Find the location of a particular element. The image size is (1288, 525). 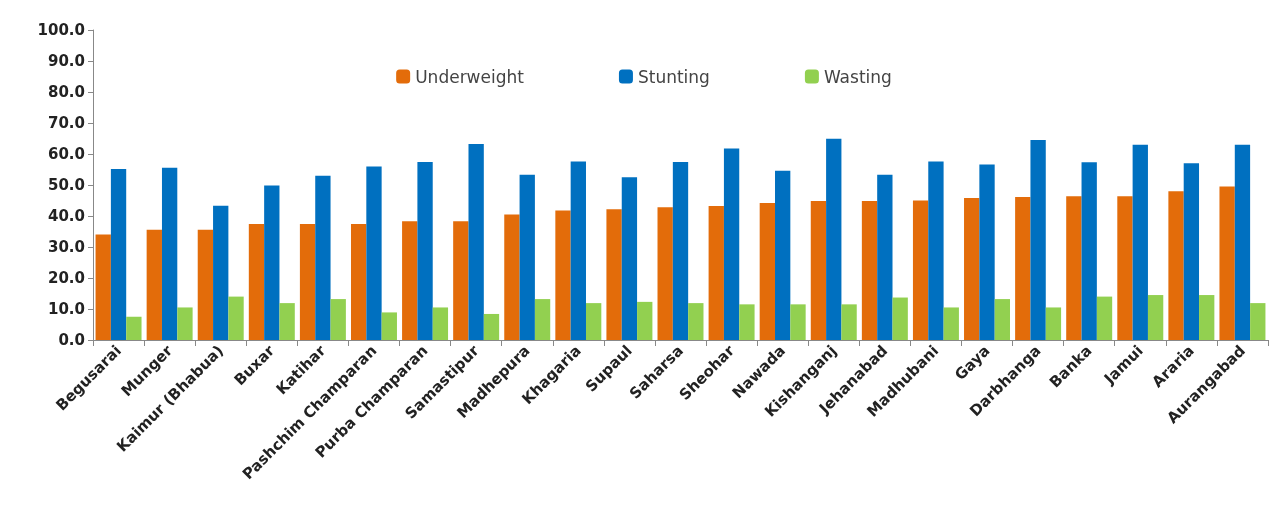

y-tick-label: 90.0 is located at coordinates (66, 61).